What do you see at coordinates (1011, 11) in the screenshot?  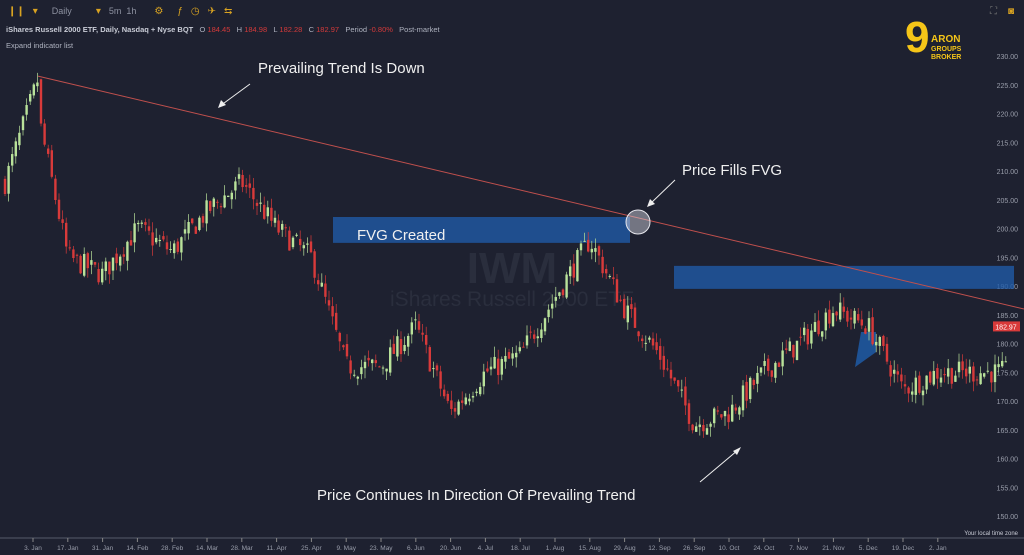 I see `camera-icon: ◙` at bounding box center [1011, 11].